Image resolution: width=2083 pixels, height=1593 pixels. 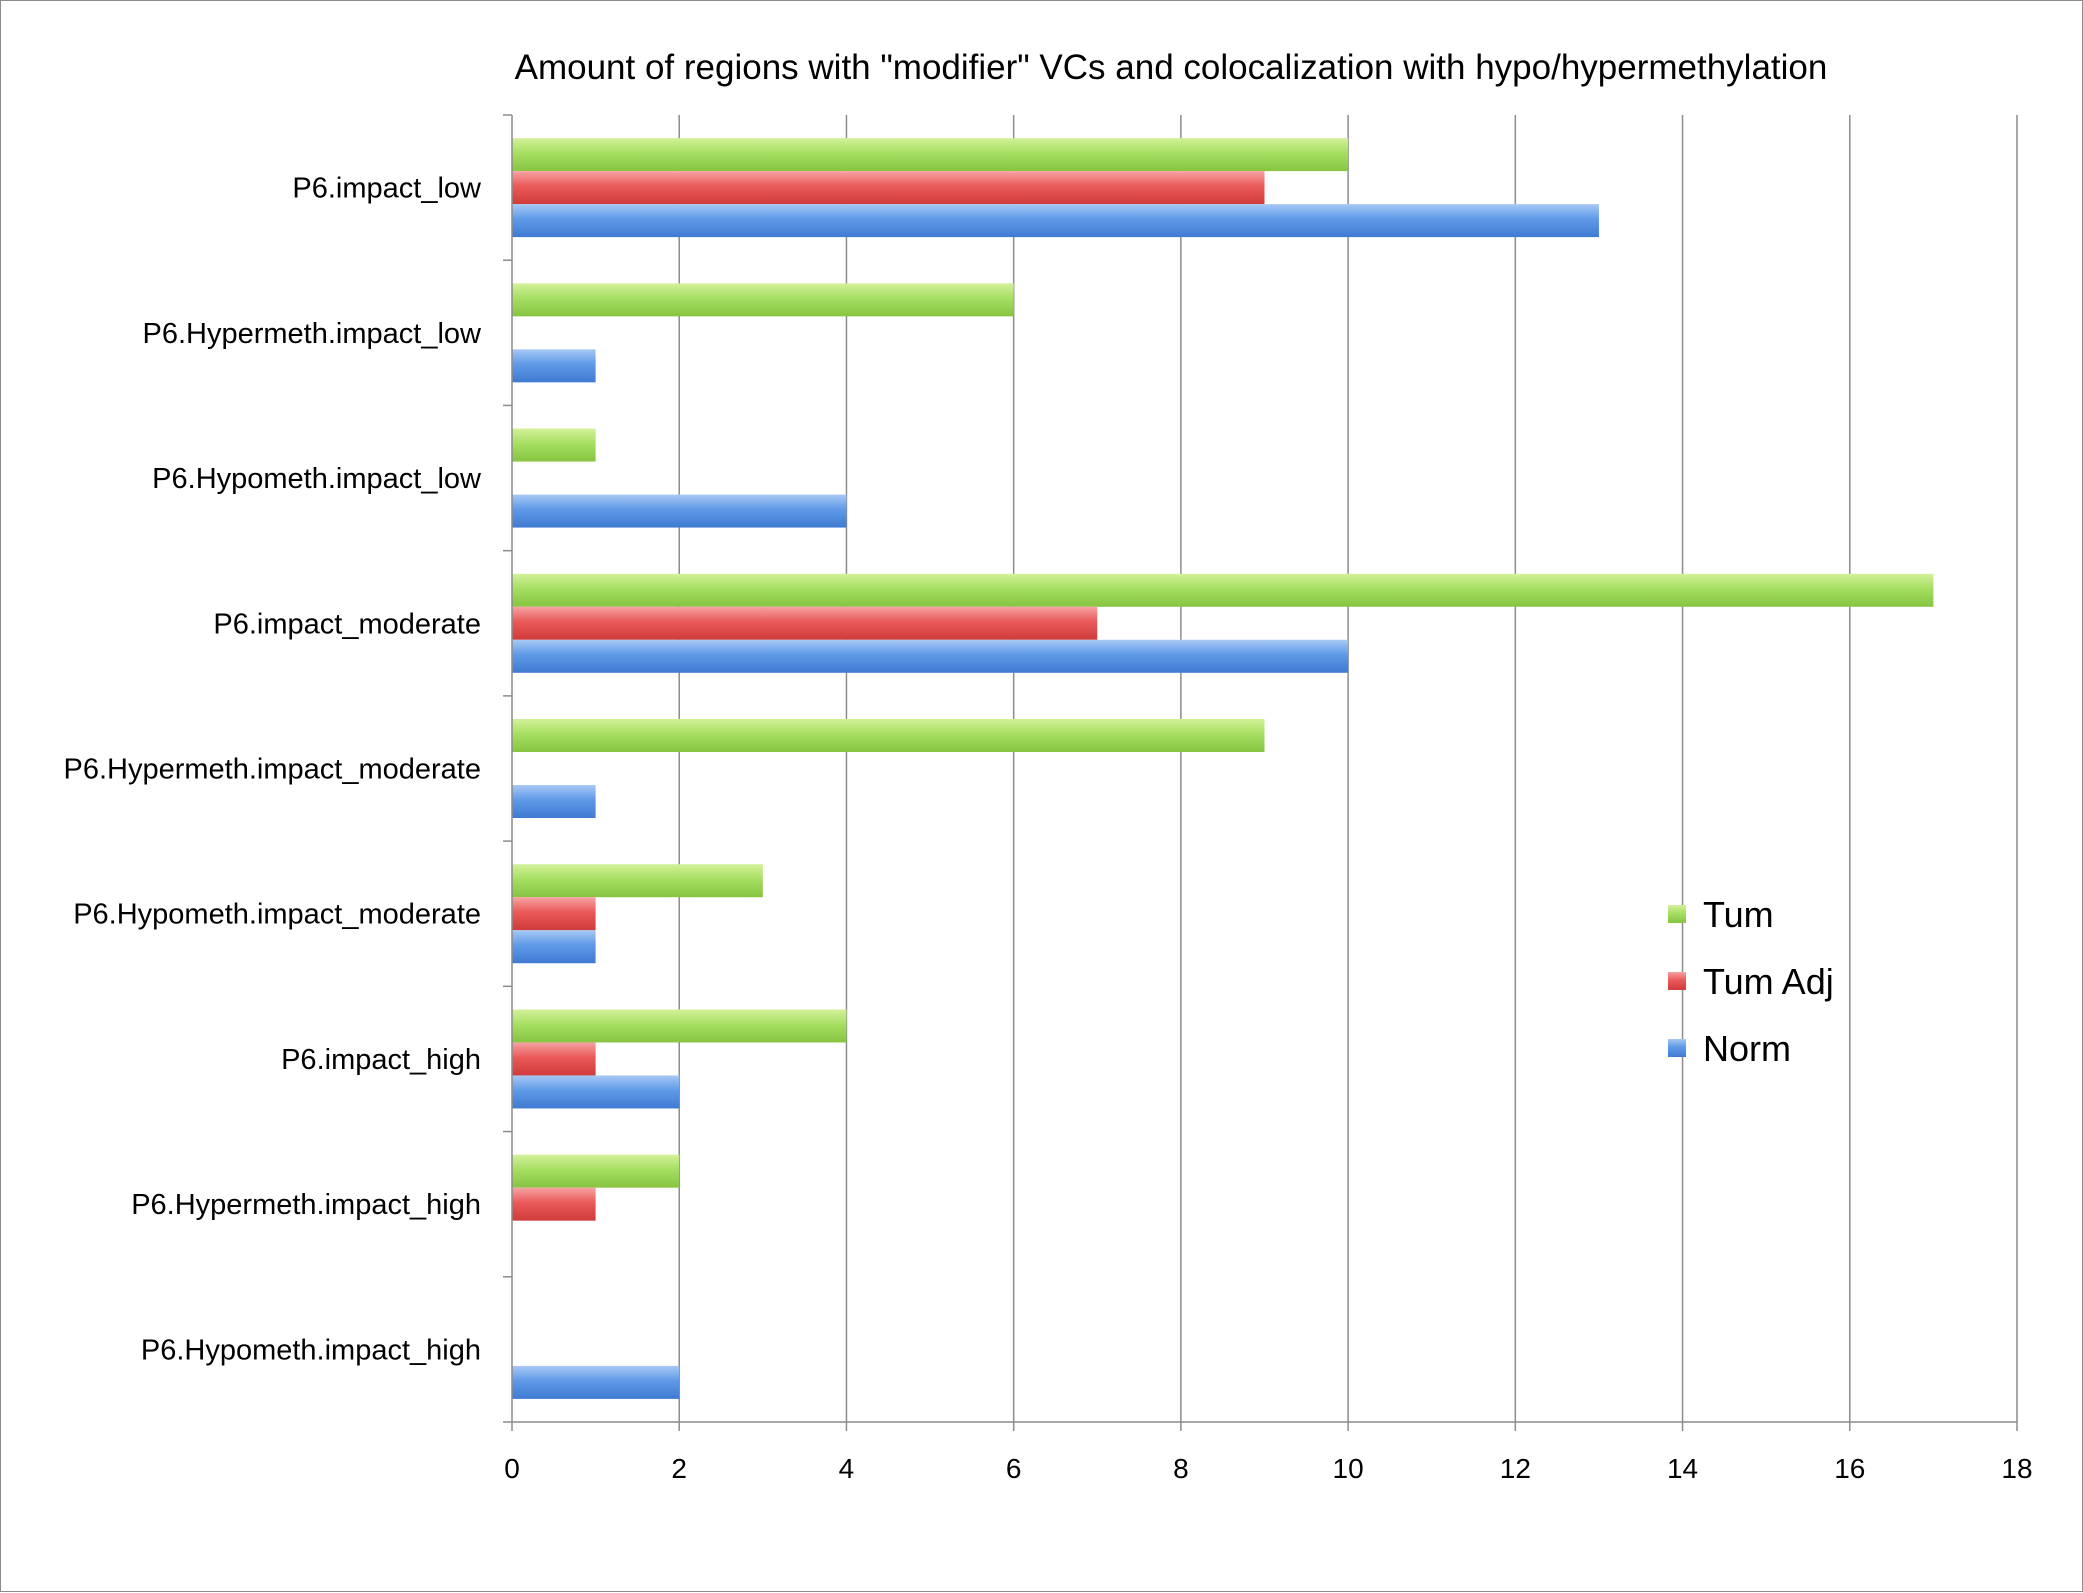 What do you see at coordinates (1181, 1468) in the screenshot?
I see `x-tick-label: 8` at bounding box center [1181, 1468].